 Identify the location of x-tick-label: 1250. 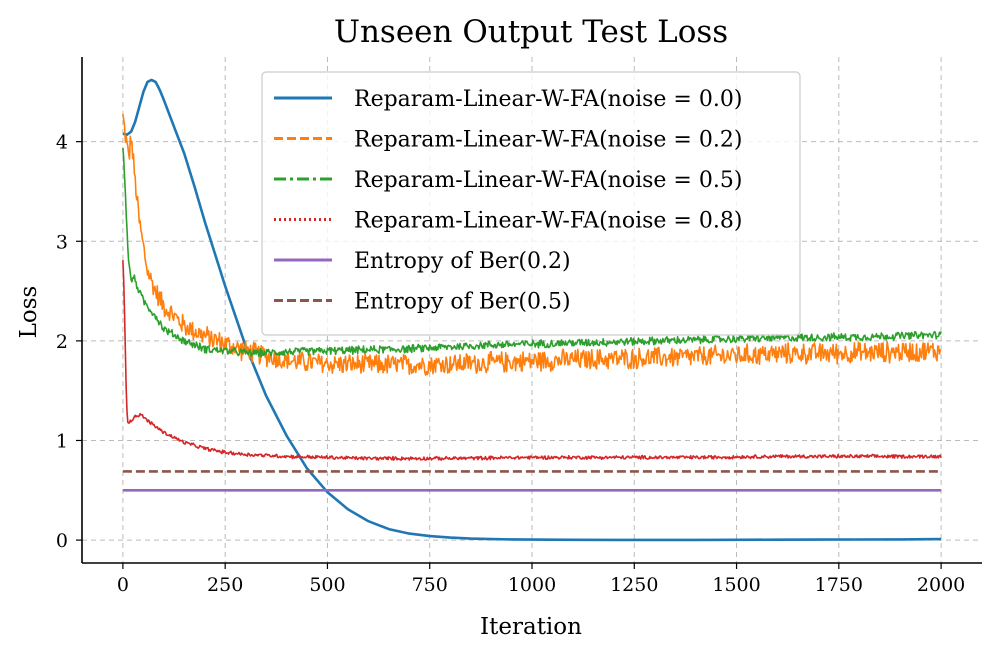
(634, 585).